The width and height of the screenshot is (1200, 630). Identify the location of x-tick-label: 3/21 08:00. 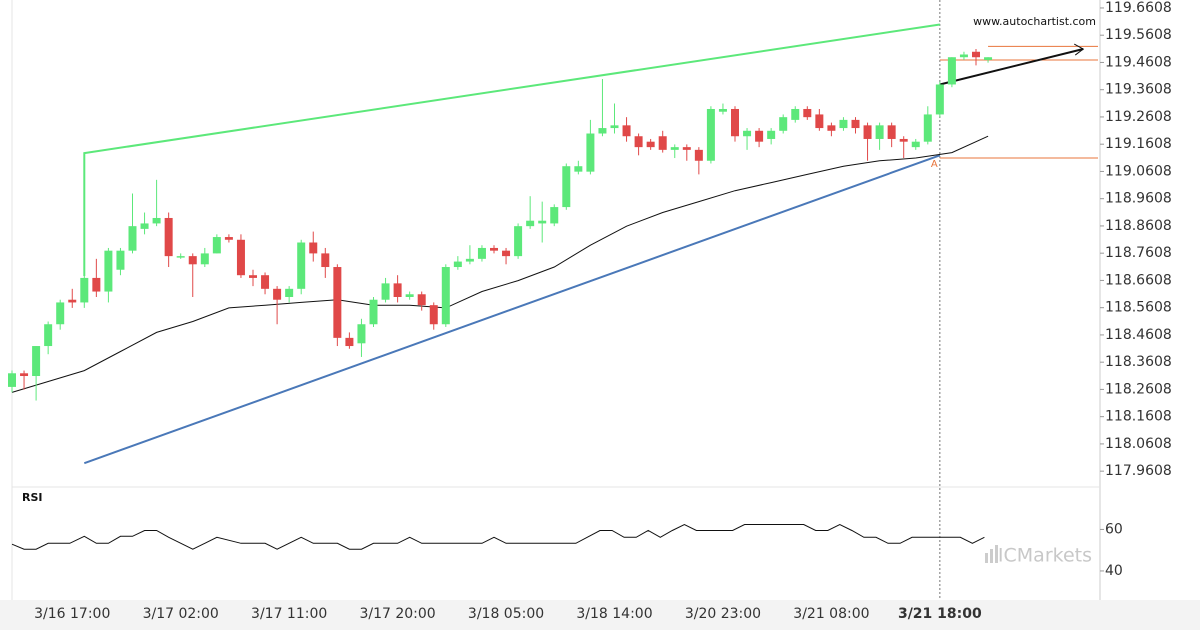
(831, 614).